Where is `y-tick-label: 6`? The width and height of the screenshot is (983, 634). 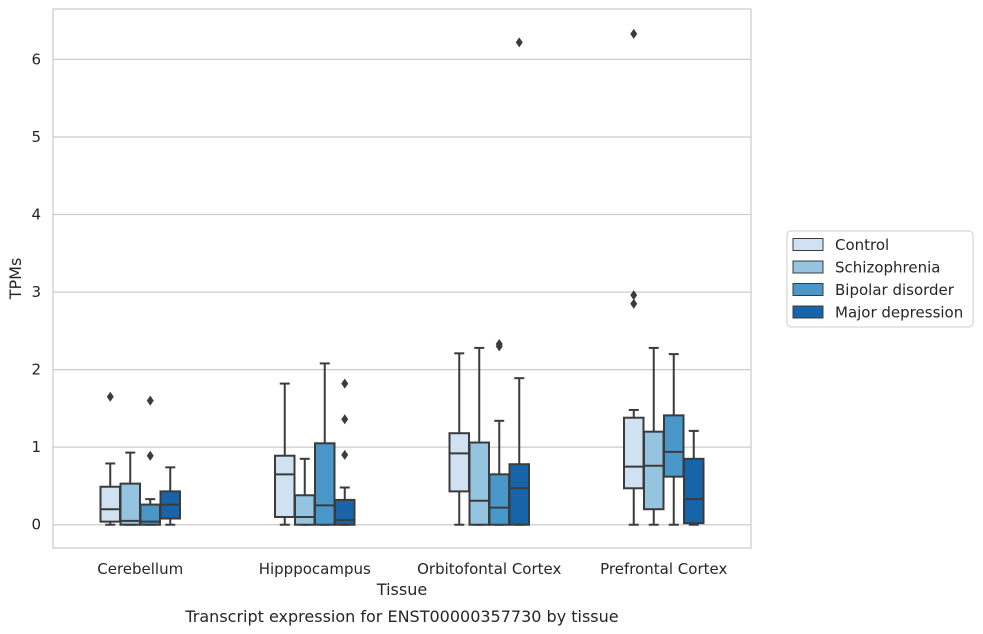 y-tick-label: 6 is located at coordinates (36, 59).